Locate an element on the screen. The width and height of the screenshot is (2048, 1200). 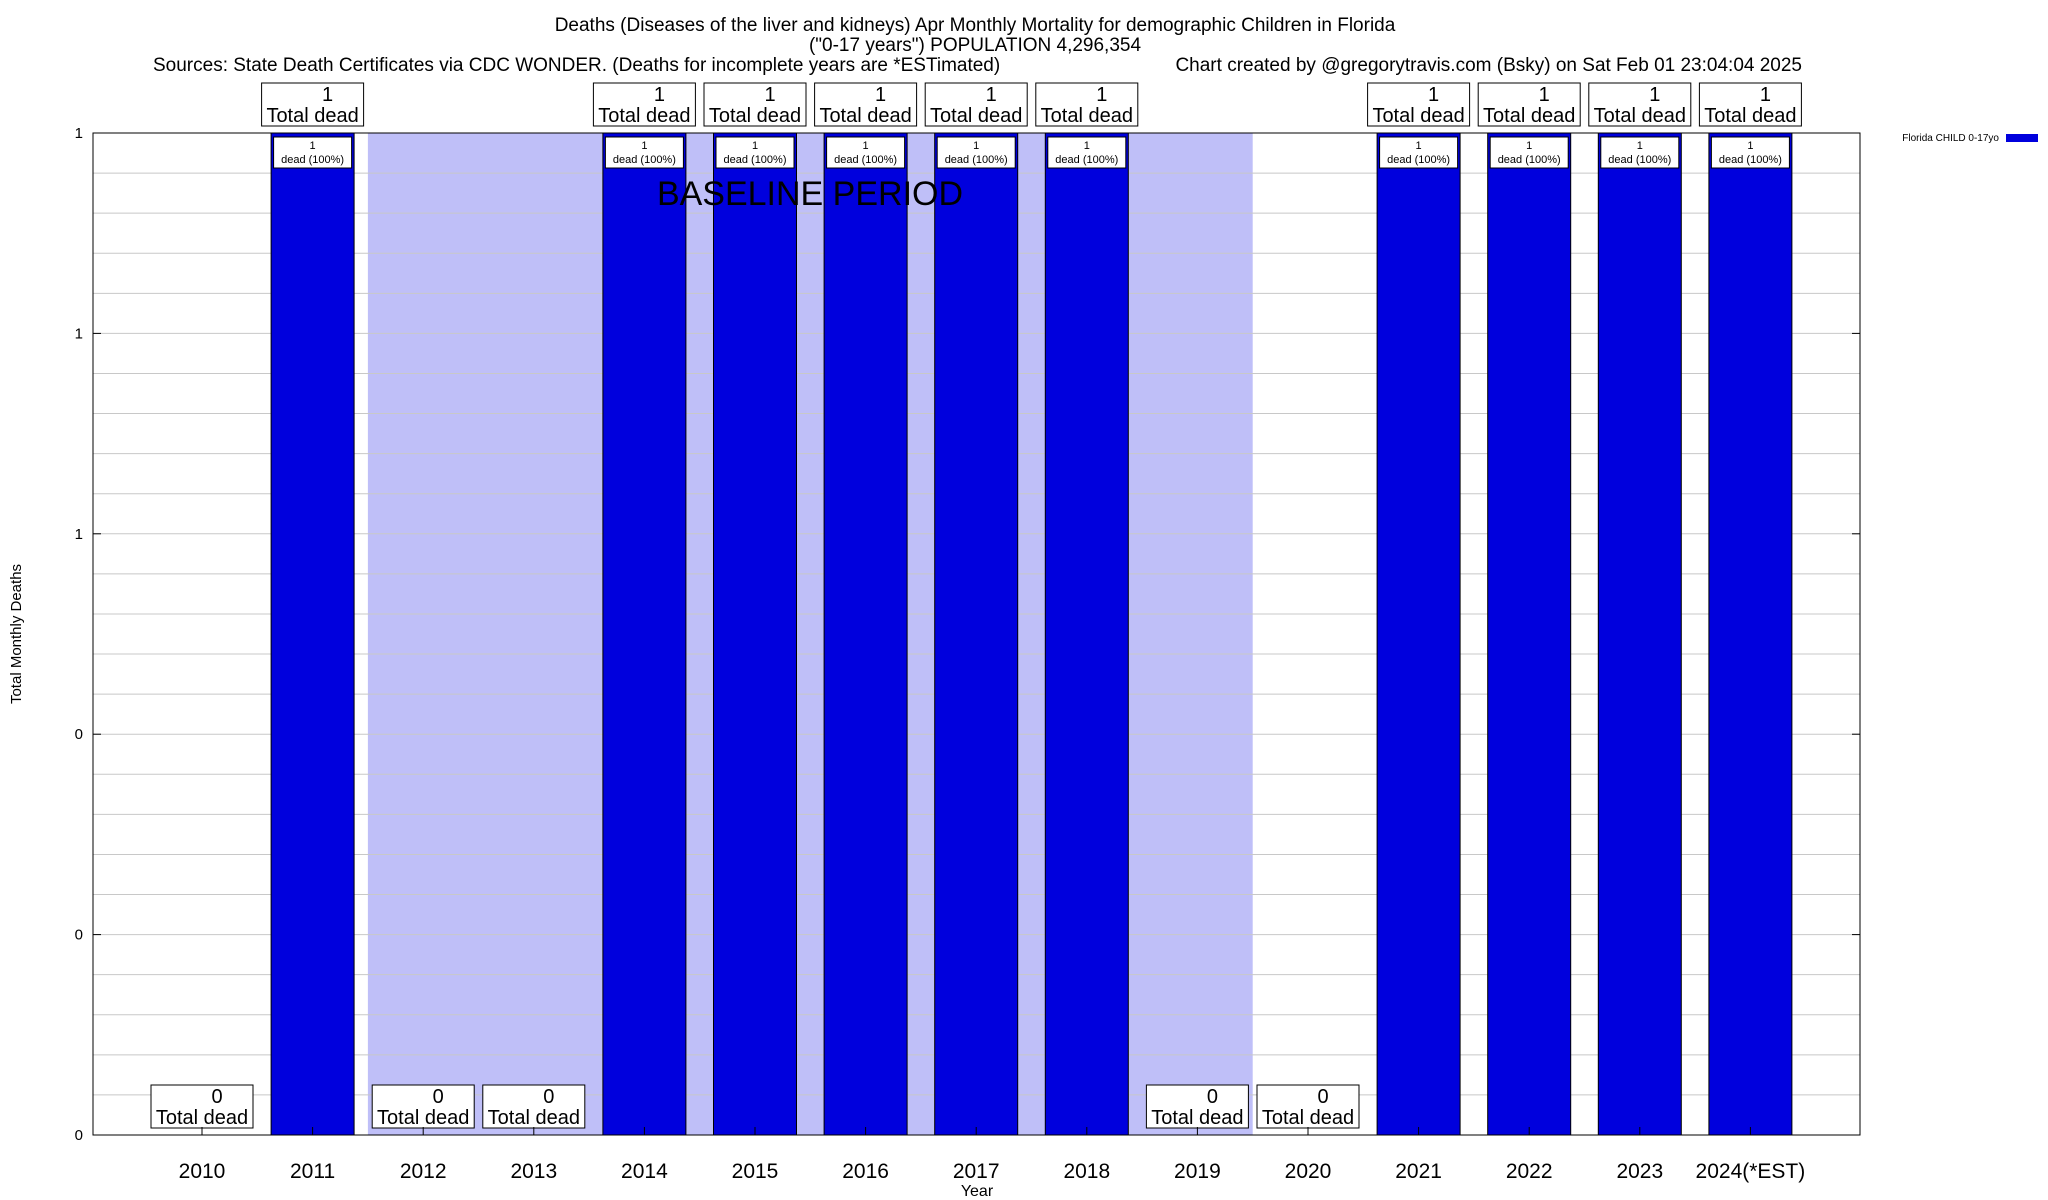
x-tick-label: 2023 is located at coordinates (1639, 1171).